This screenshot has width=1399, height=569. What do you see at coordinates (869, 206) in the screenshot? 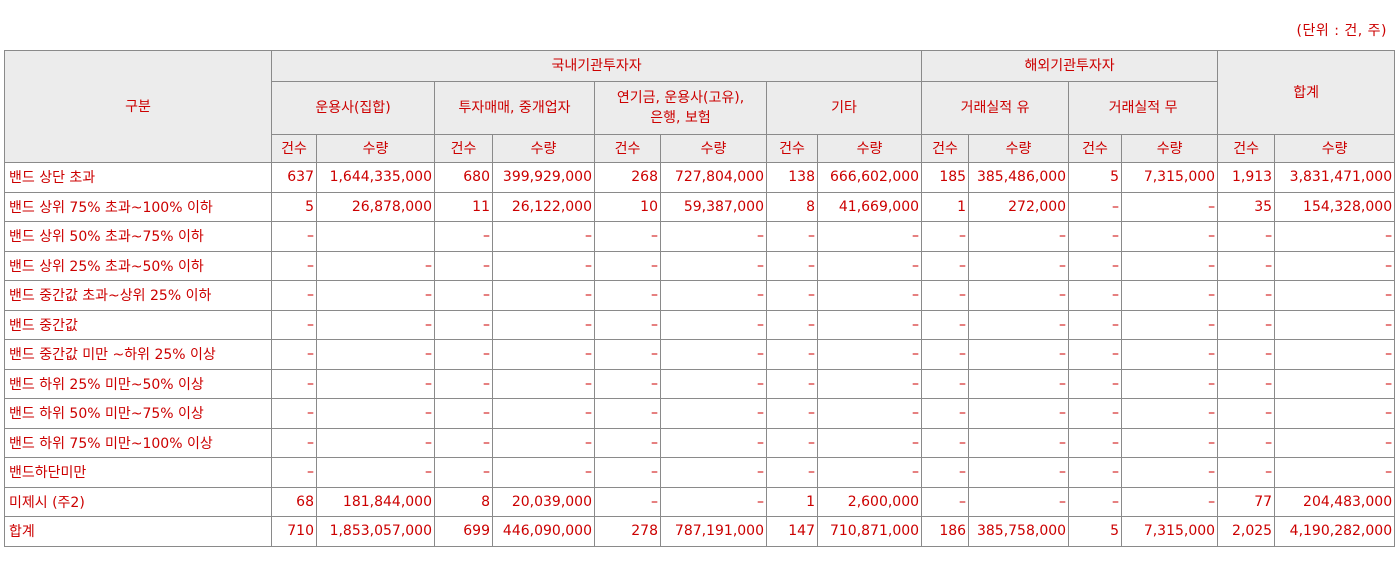
I see `qty-cell: 41,669,000` at bounding box center [869, 206].